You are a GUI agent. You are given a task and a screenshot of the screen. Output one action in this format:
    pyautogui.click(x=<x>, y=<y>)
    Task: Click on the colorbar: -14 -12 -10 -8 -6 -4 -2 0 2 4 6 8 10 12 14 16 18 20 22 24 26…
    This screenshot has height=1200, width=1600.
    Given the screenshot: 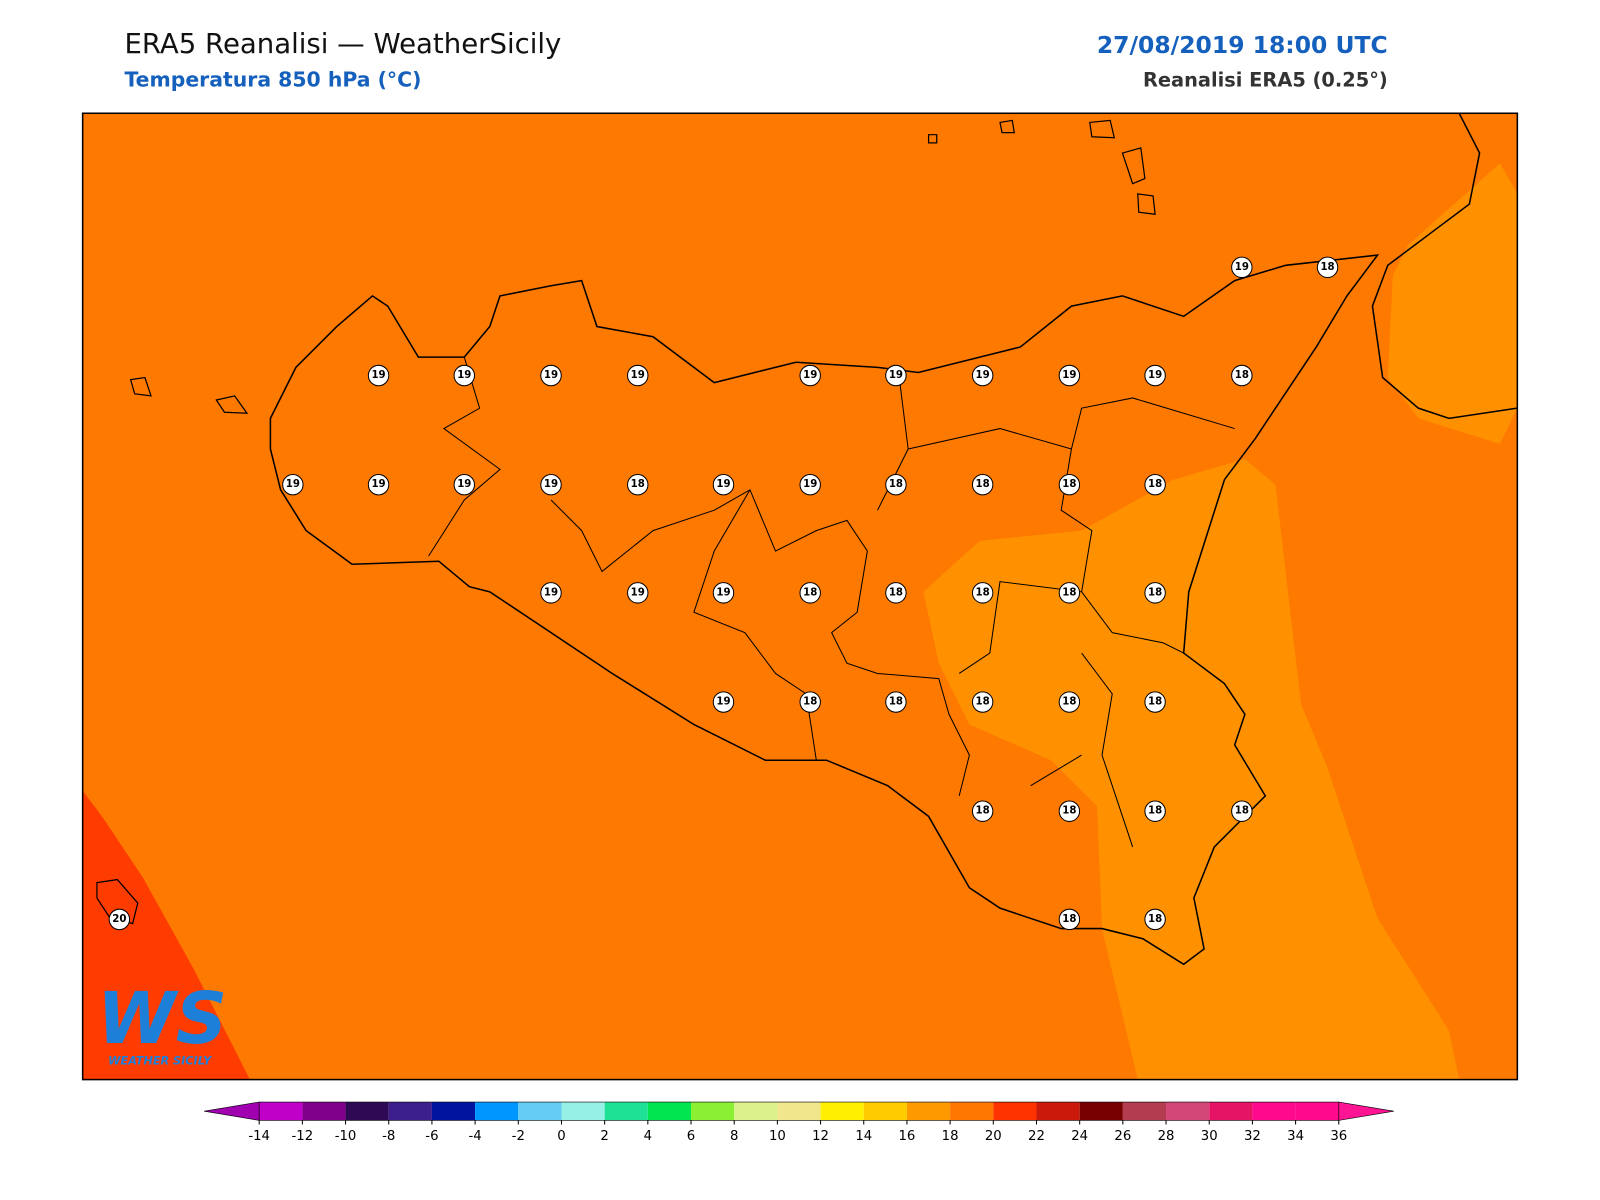 What is the action you would take?
    pyautogui.click(x=799, y=1122)
    